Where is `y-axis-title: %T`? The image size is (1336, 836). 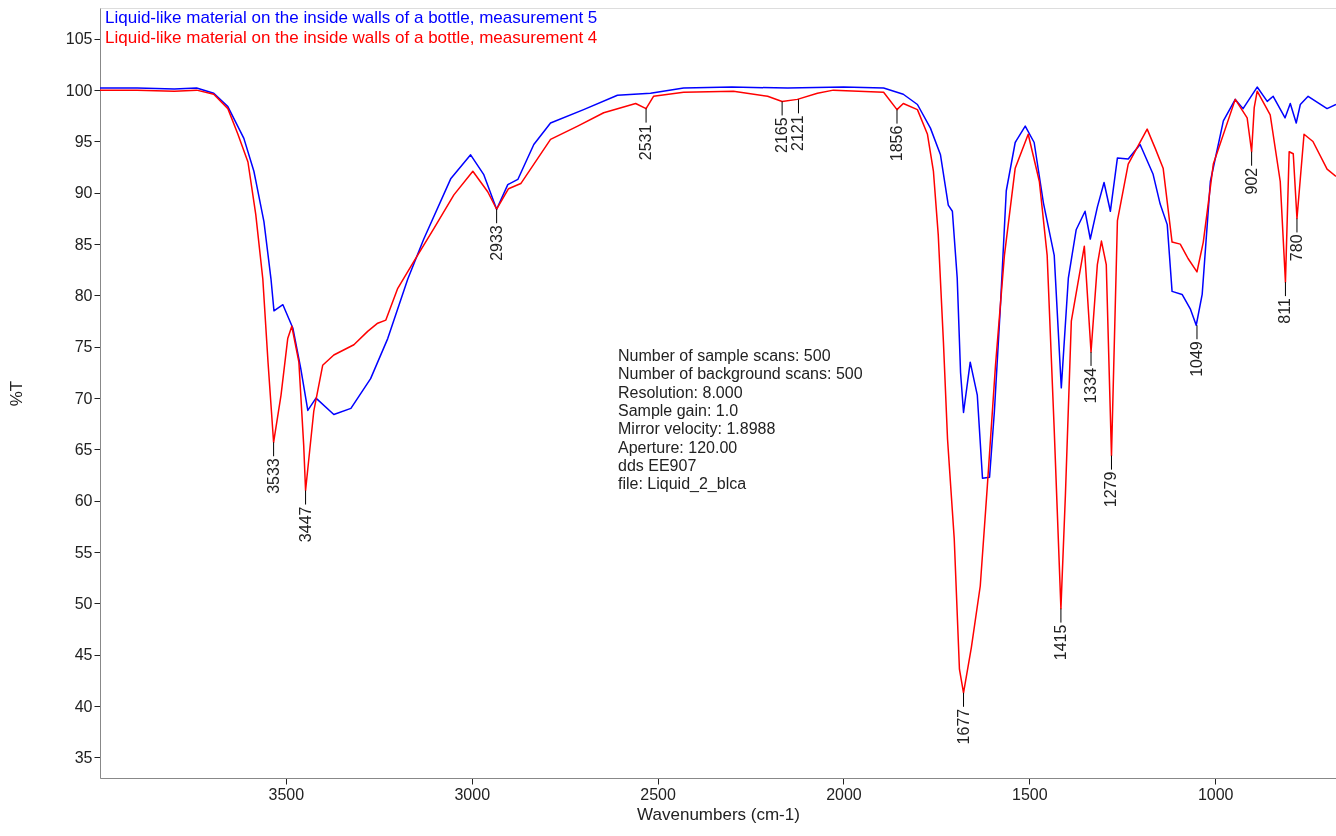
y-axis-title: %T is located at coordinates (16, 393).